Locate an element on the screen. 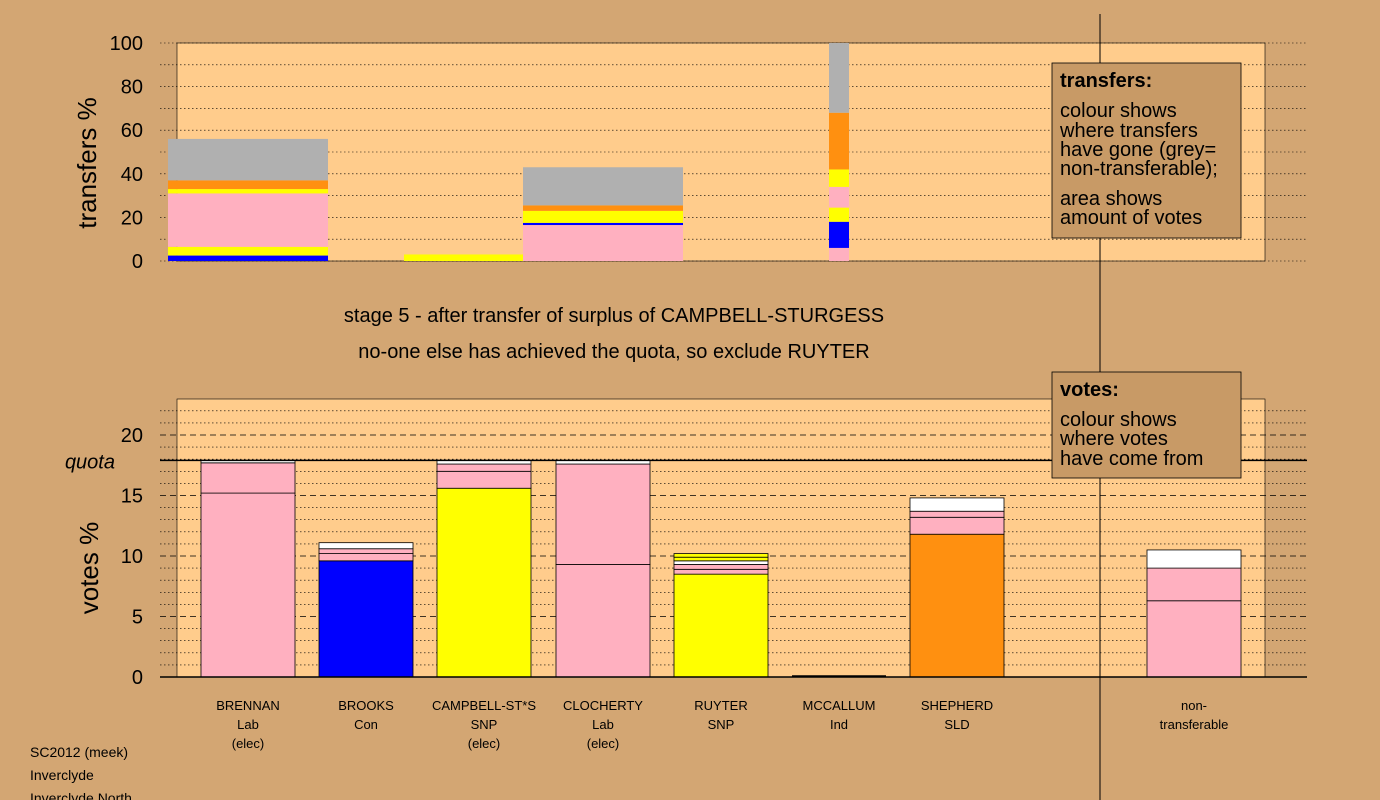  votes-y-tick-label: 0 is located at coordinates (137, 678).